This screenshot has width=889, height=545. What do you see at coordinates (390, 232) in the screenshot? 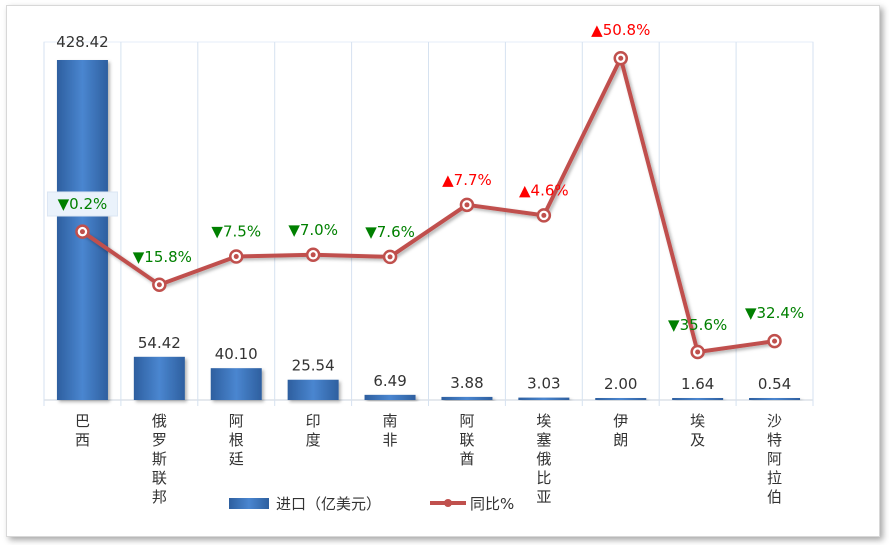
I see `line-value-label: ▼7.6%` at bounding box center [390, 232].